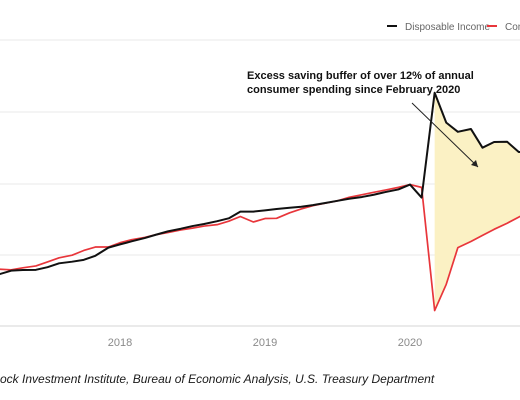 This screenshot has width=520, height=400. Describe the element at coordinates (447, 27) in the screenshot. I see `legend-label-disposable-income: Disposable Income` at that location.